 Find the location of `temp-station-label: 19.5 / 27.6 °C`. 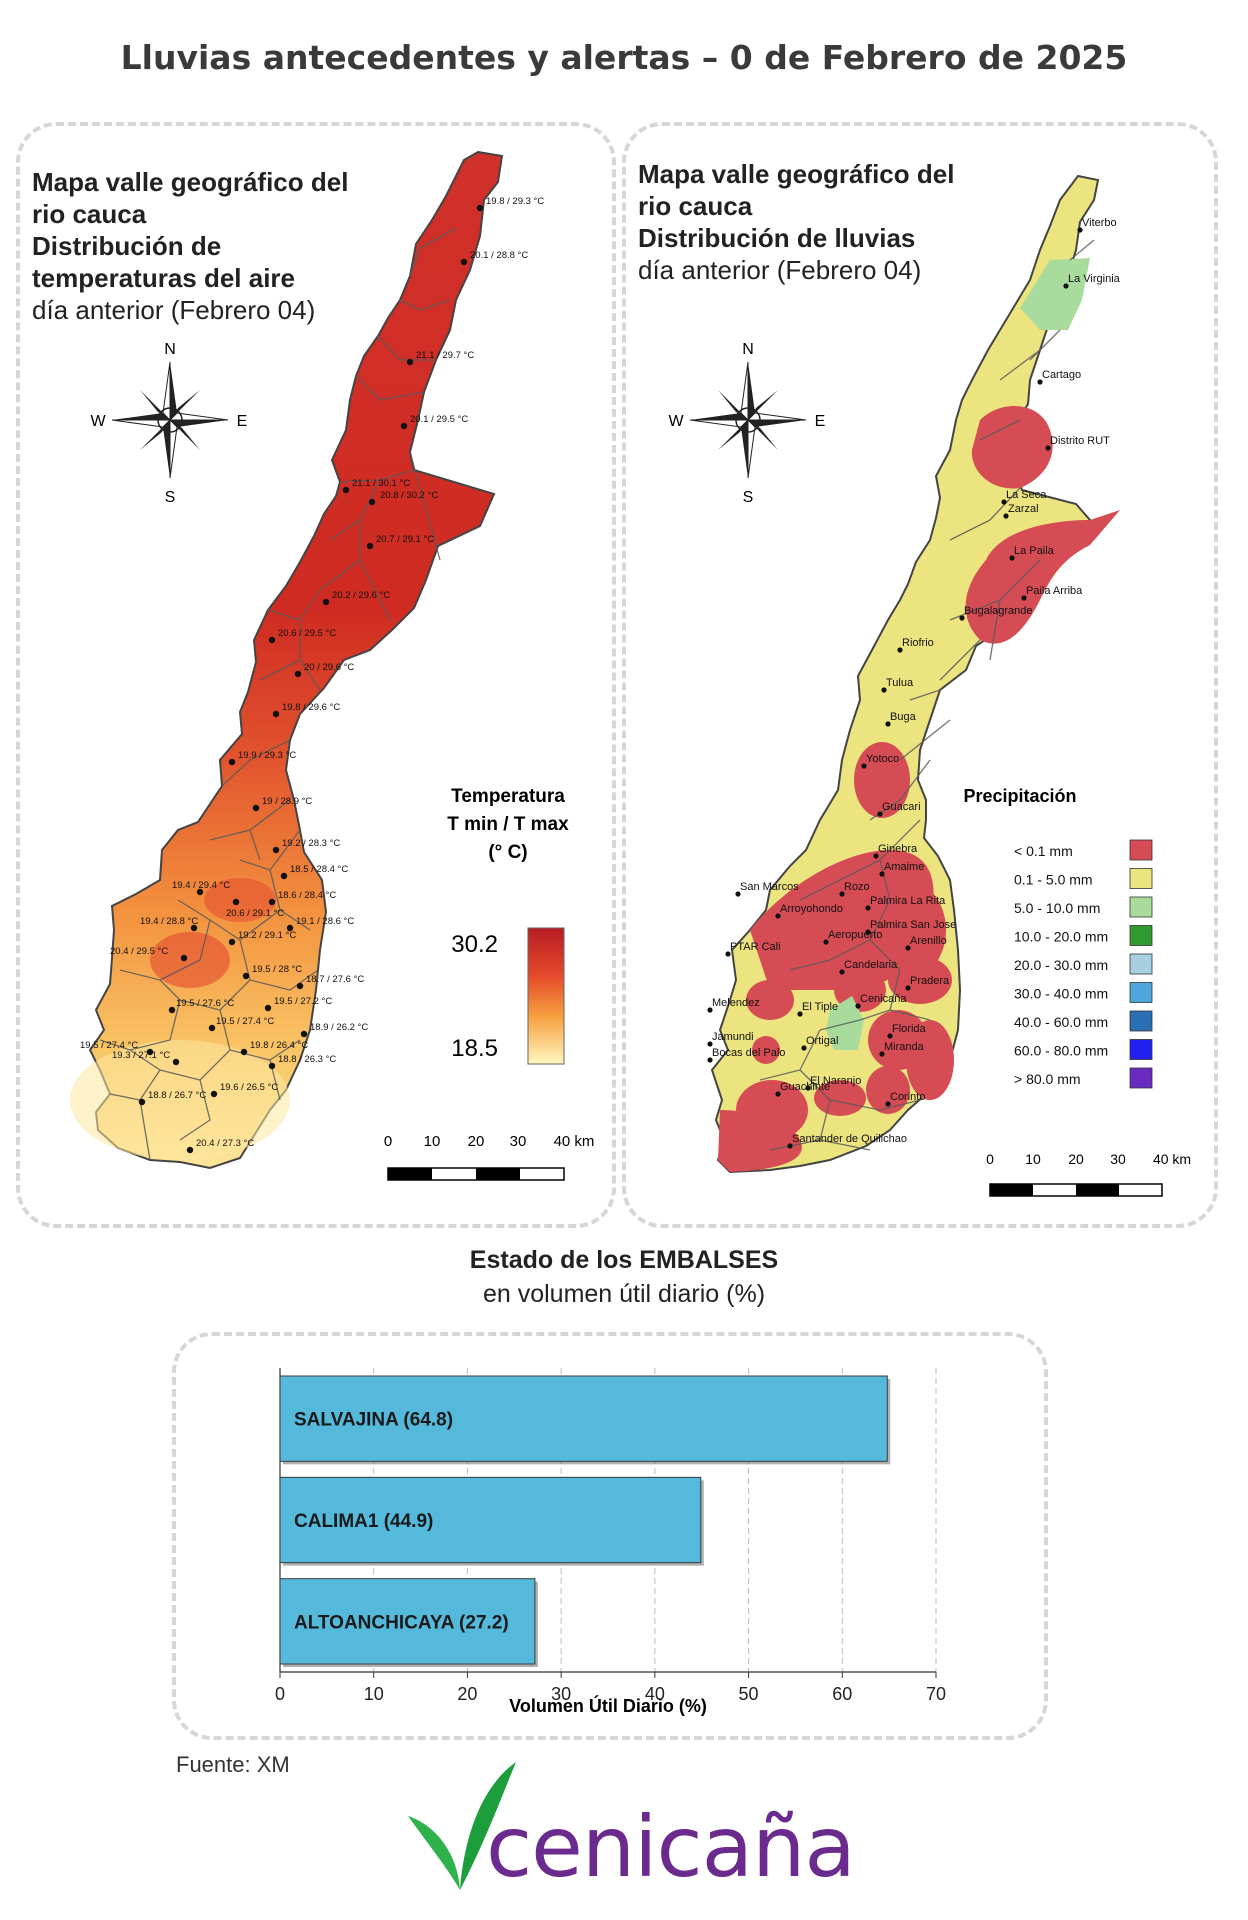

temp-station-label: 19.5 / 27.6 °C is located at coordinates (205, 1003).